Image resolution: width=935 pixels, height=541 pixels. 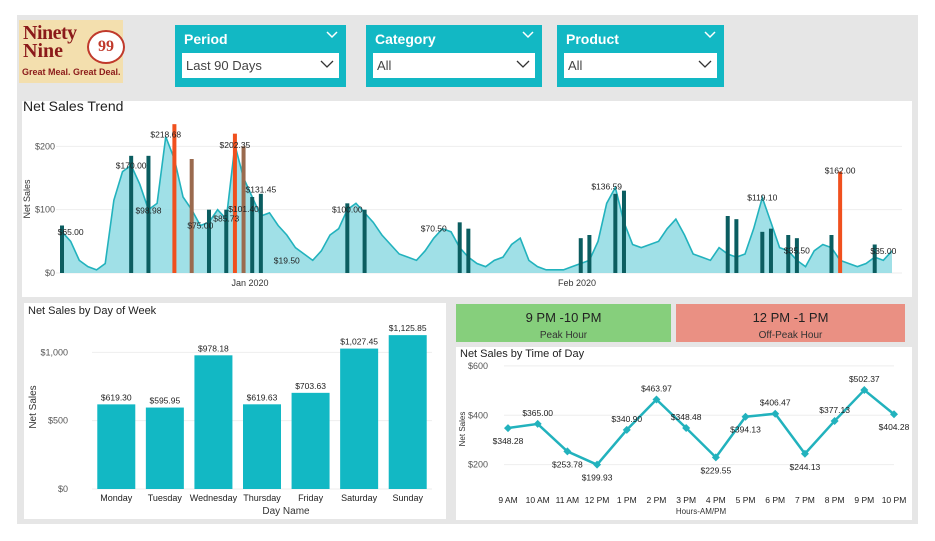 What do you see at coordinates (260, 65) in the screenshot?
I see `period-dropdown: Last 90 Days` at bounding box center [260, 65].